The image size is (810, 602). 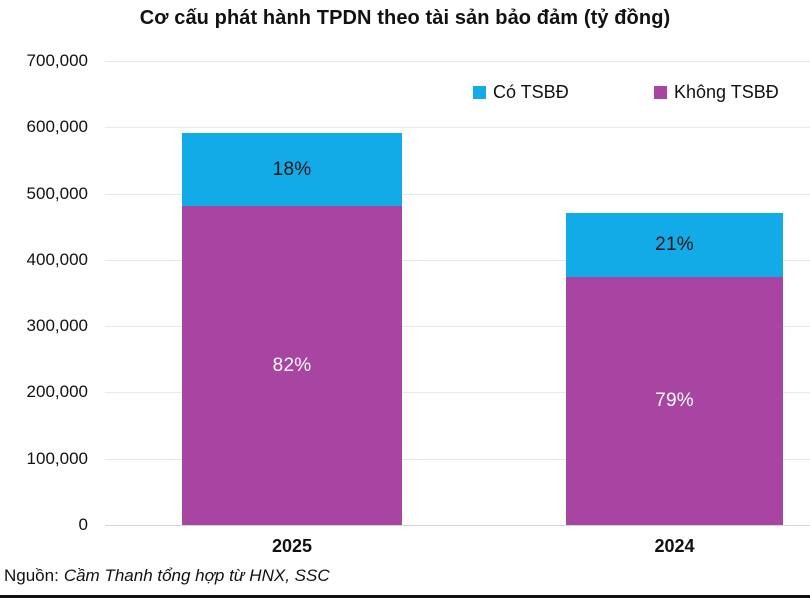 I want to click on legend-item: Có TSBĐ, so click(x=521, y=92).